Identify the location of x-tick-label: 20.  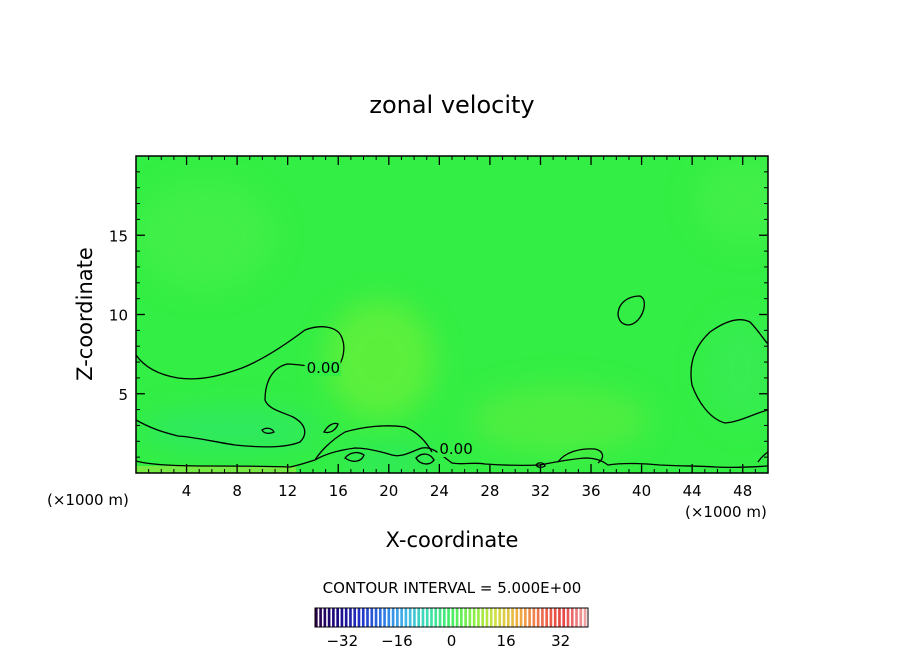
(388, 491).